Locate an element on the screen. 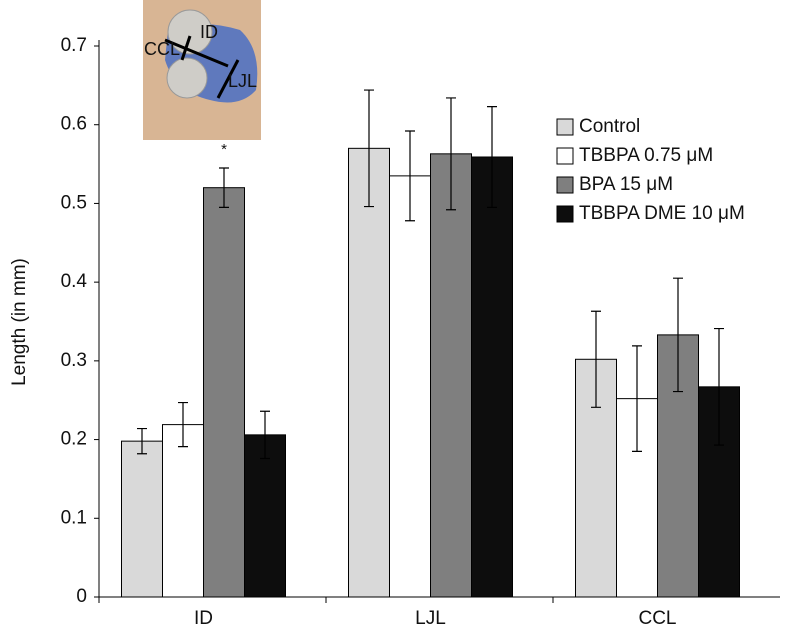 Image resolution: width=800 pixels, height=634 pixels. legend-label: TBBPA 0.75 μM is located at coordinates (646, 155).